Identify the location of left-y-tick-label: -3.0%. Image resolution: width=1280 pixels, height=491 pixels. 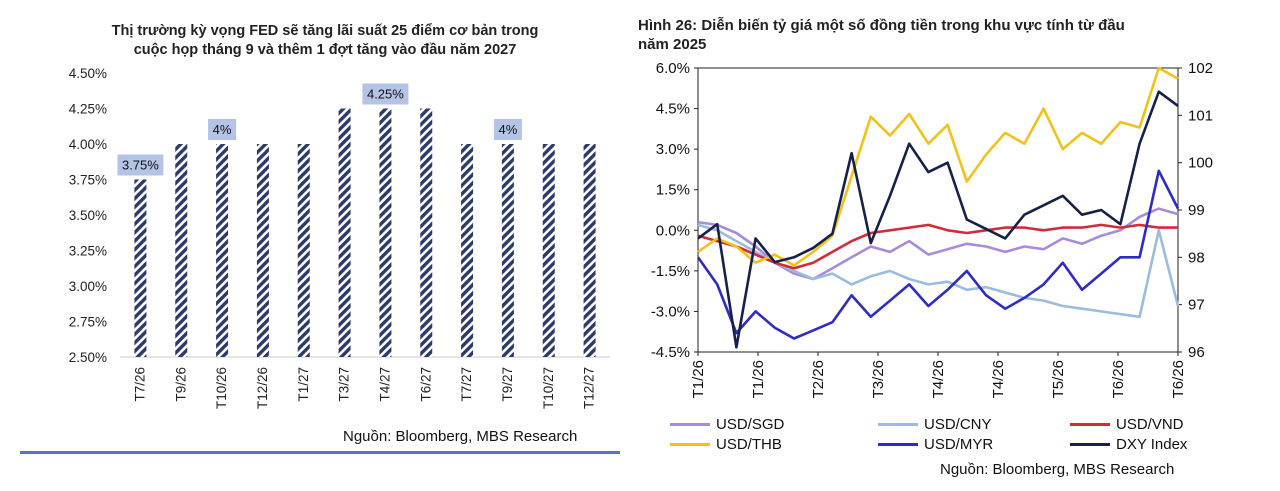
(670, 311).